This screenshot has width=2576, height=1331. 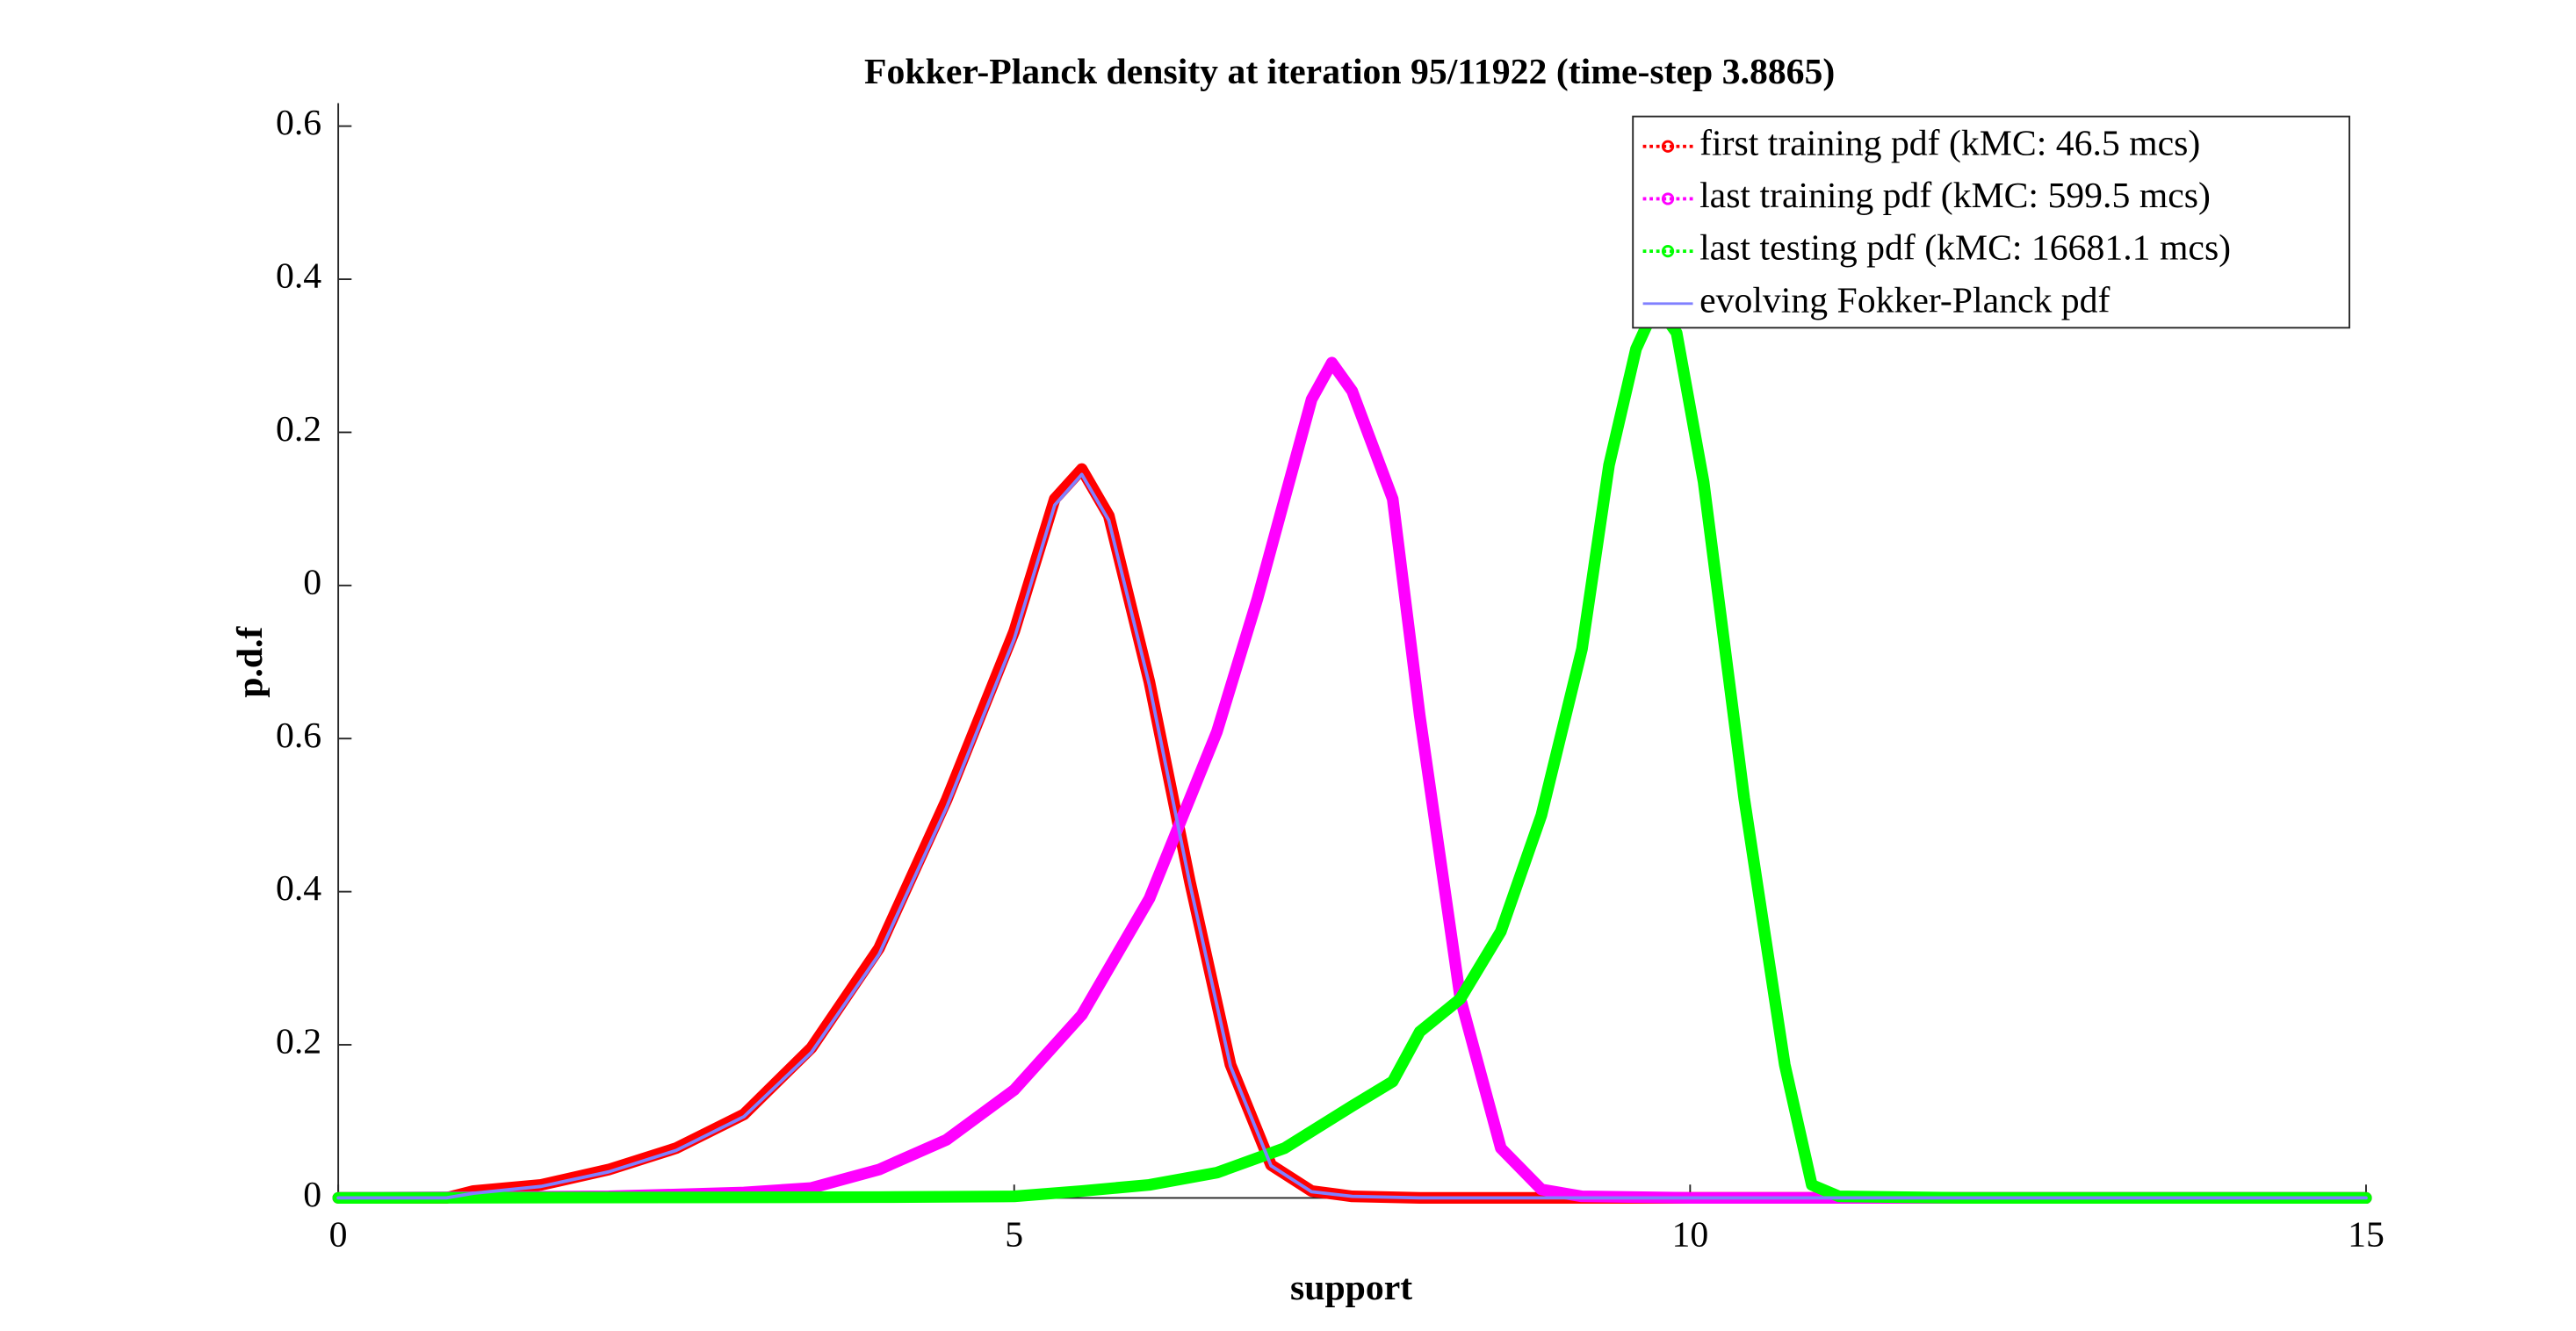 I want to click on y-axis-label: p.d.f, so click(x=250, y=662).